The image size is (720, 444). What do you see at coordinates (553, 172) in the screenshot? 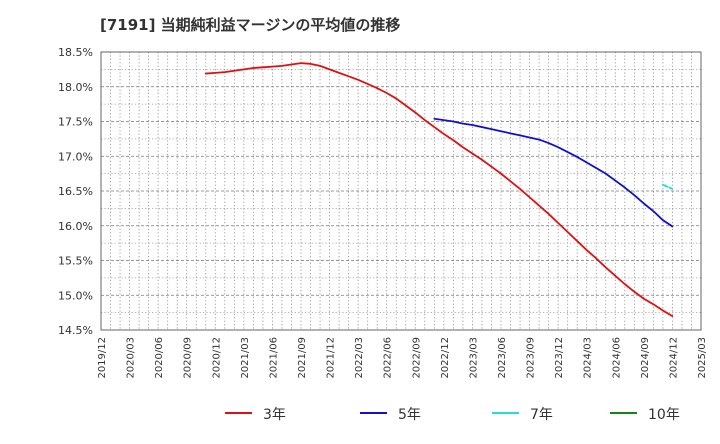
I see `series-line-5年` at bounding box center [553, 172].